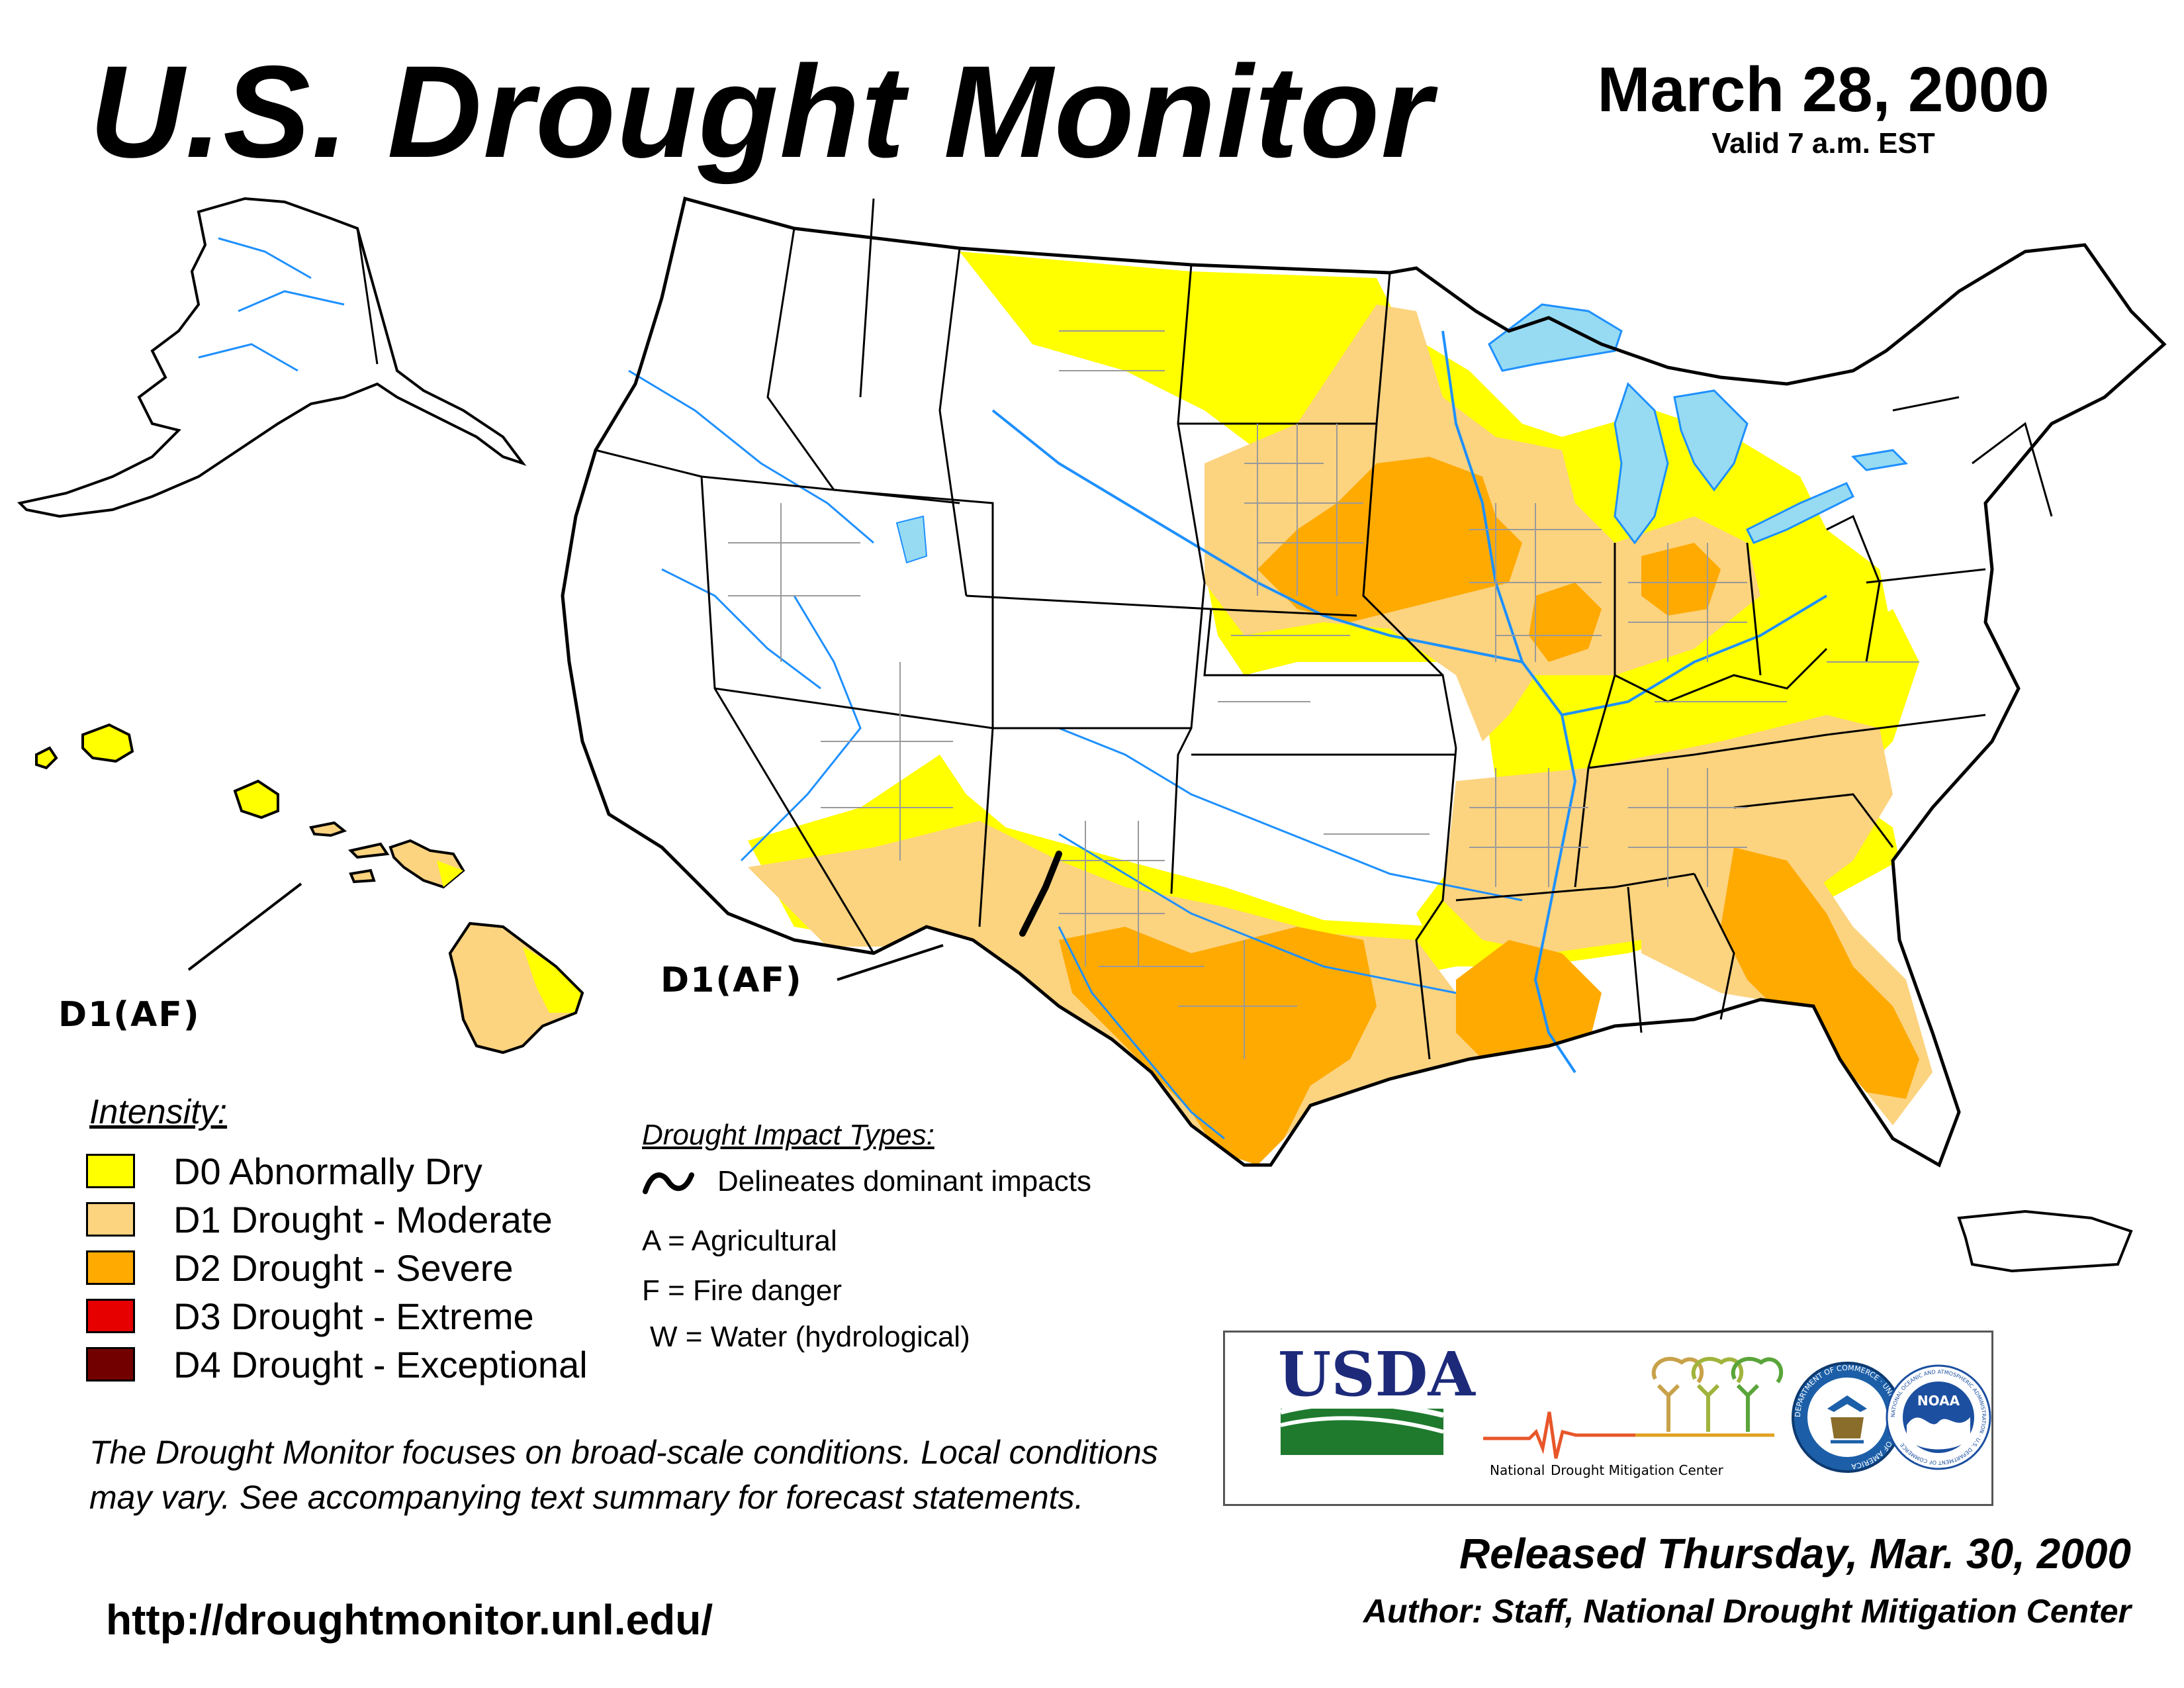  I want to click on usda-logo: USDA, so click(1377, 1396).